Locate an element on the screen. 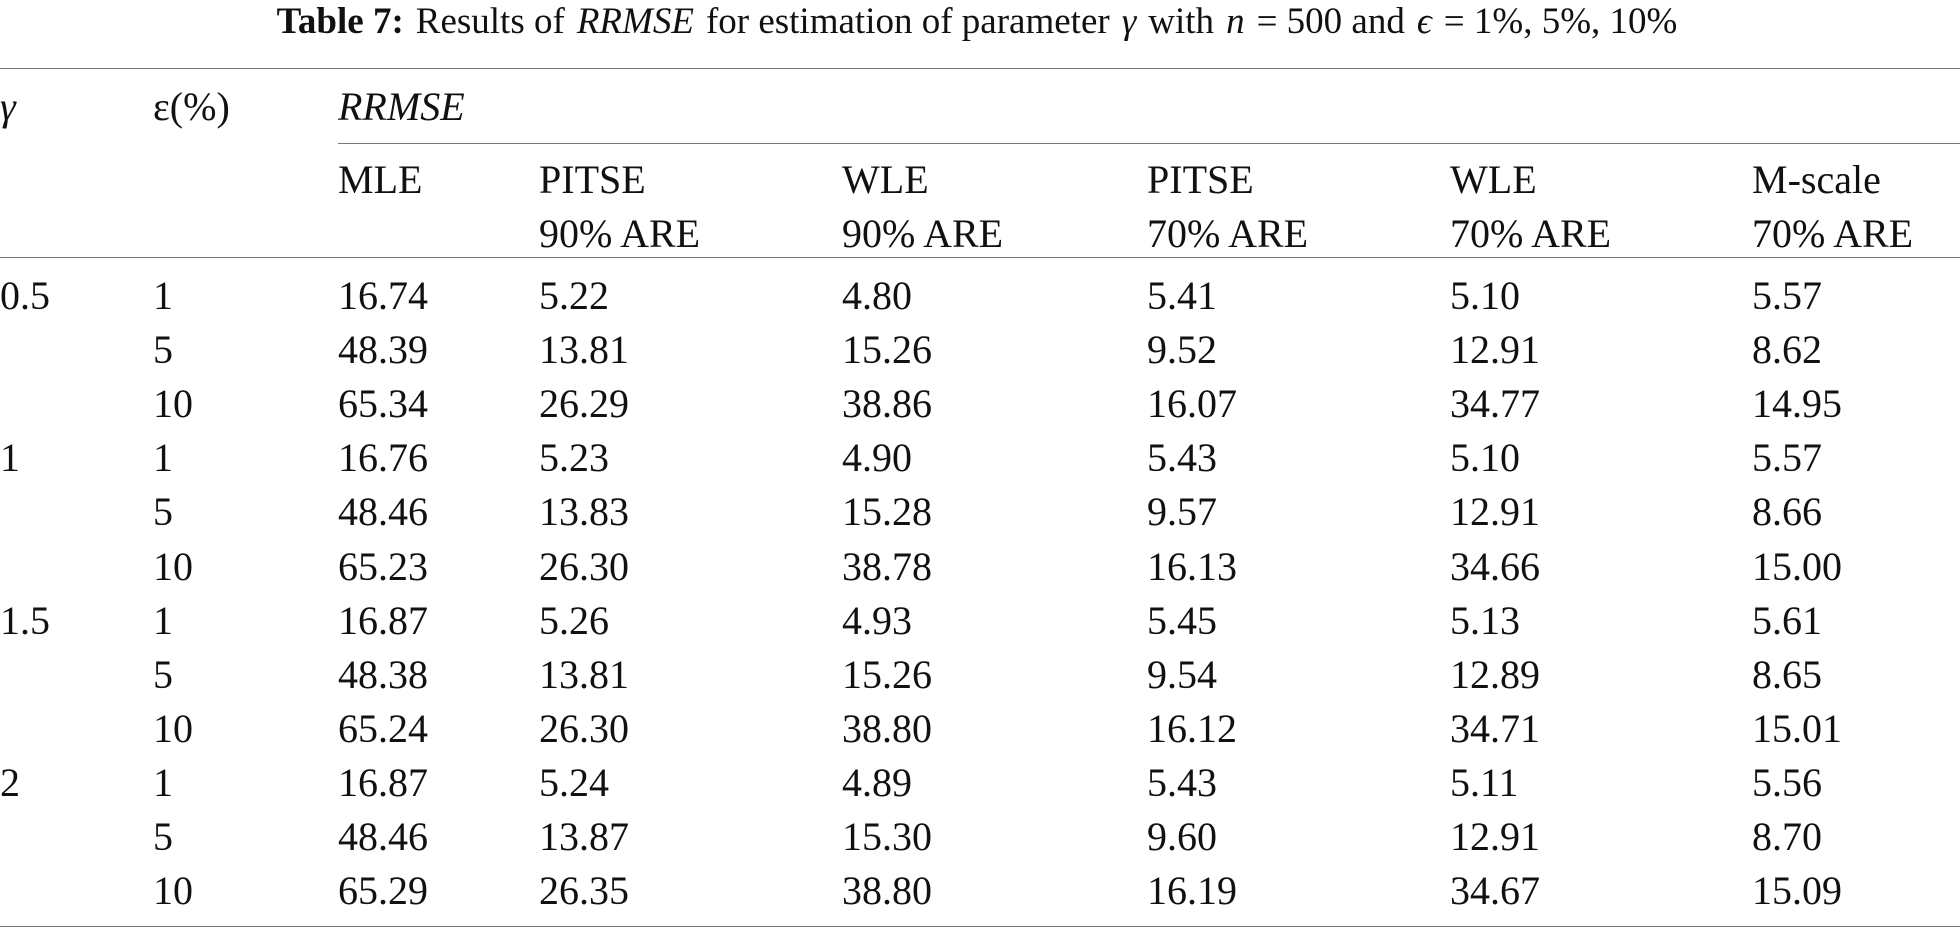  value-cell: 4.80 is located at coordinates (877, 295).